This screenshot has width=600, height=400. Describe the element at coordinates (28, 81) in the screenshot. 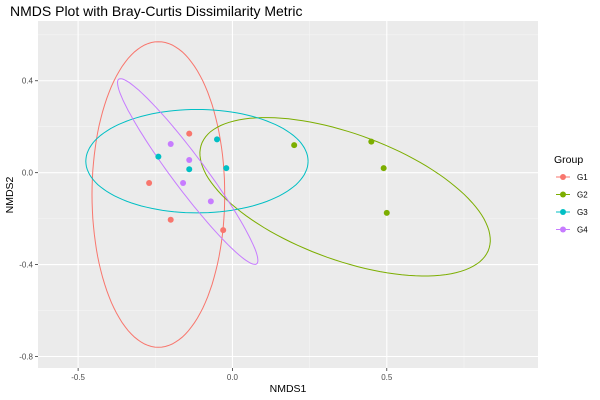

I see `y-tick-label: 0.4` at that location.